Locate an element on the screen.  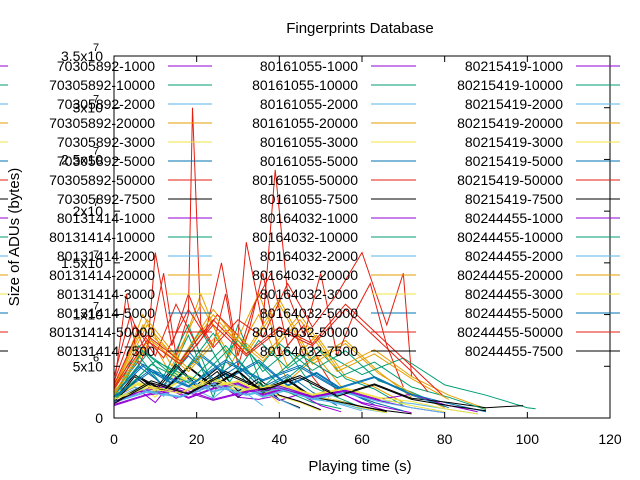
legend-label: 80161055-1000 is located at coordinates (309, 66).